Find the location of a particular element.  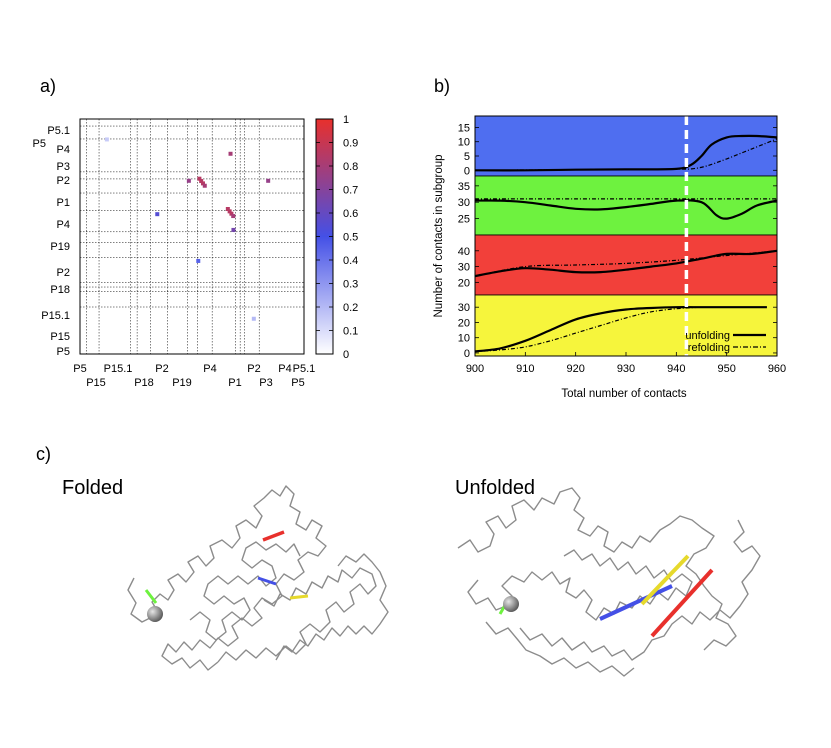

colorbar-tick-label: 0.5 is located at coordinates (350, 238).